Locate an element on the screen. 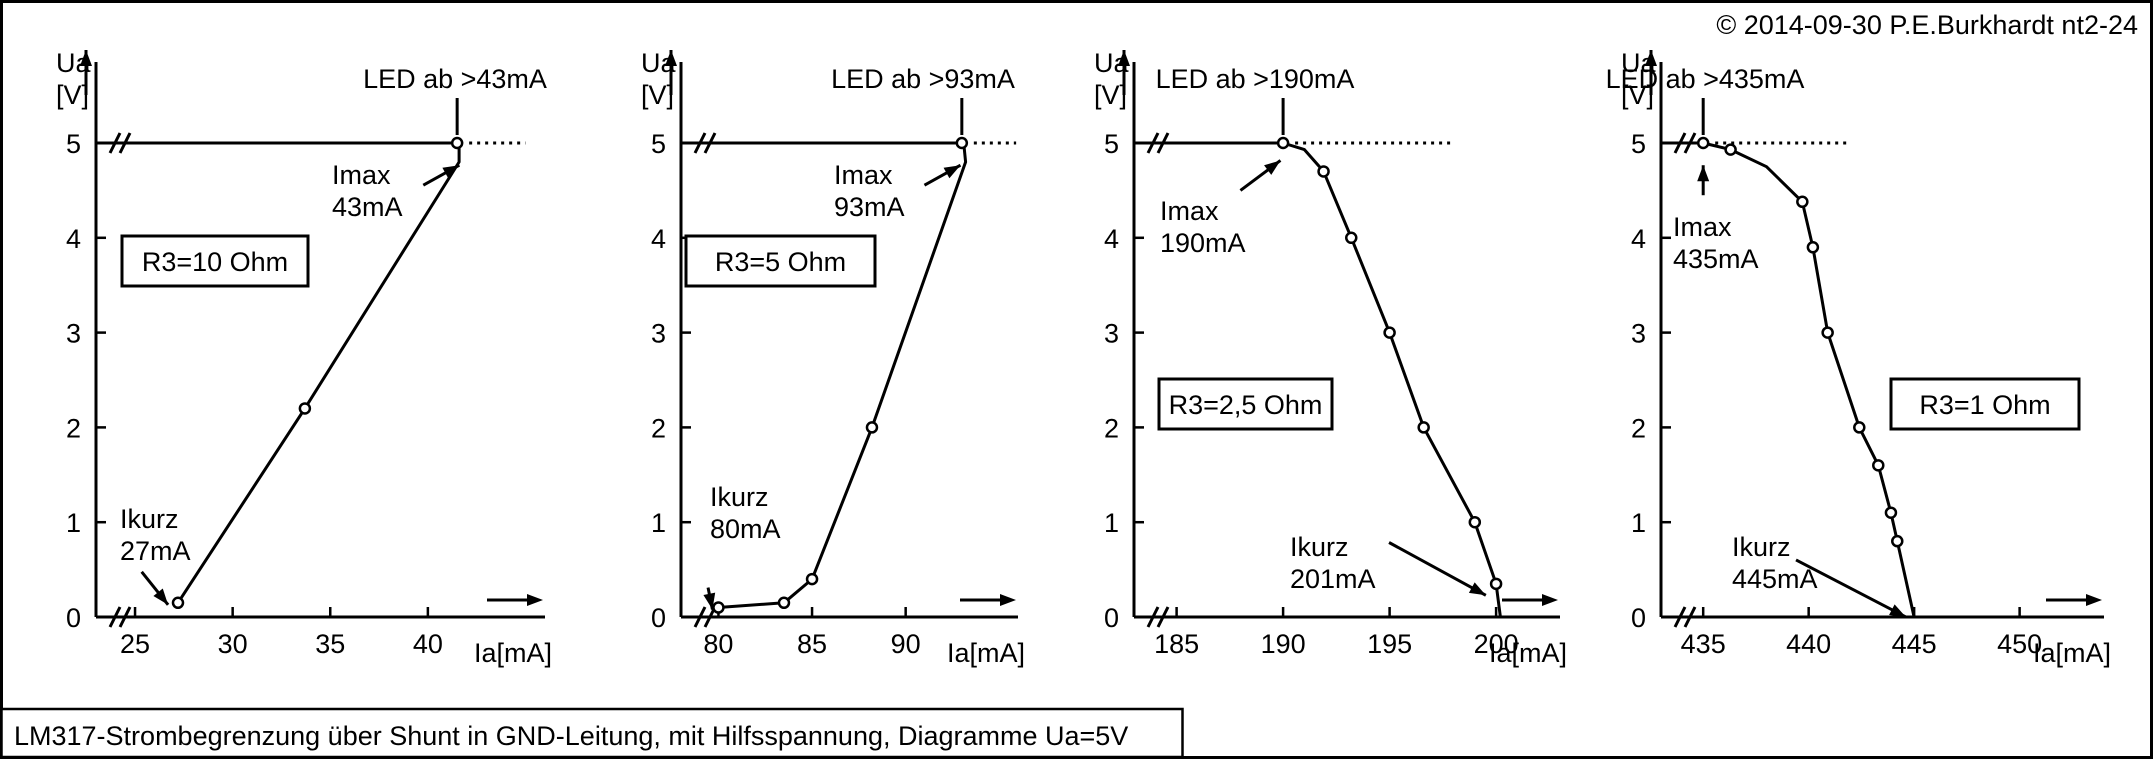  x-tick-label: 195 is located at coordinates (1389, 644).